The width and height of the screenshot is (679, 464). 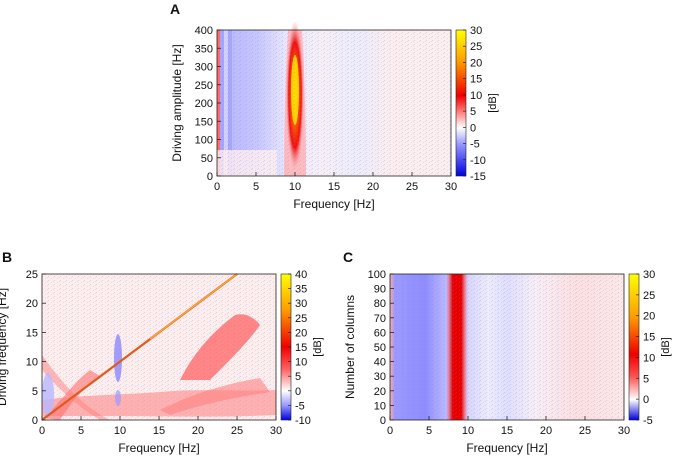 What do you see at coordinates (158, 448) in the screenshot?
I see `x-axis-label-b: Frequency [Hz]` at bounding box center [158, 448].